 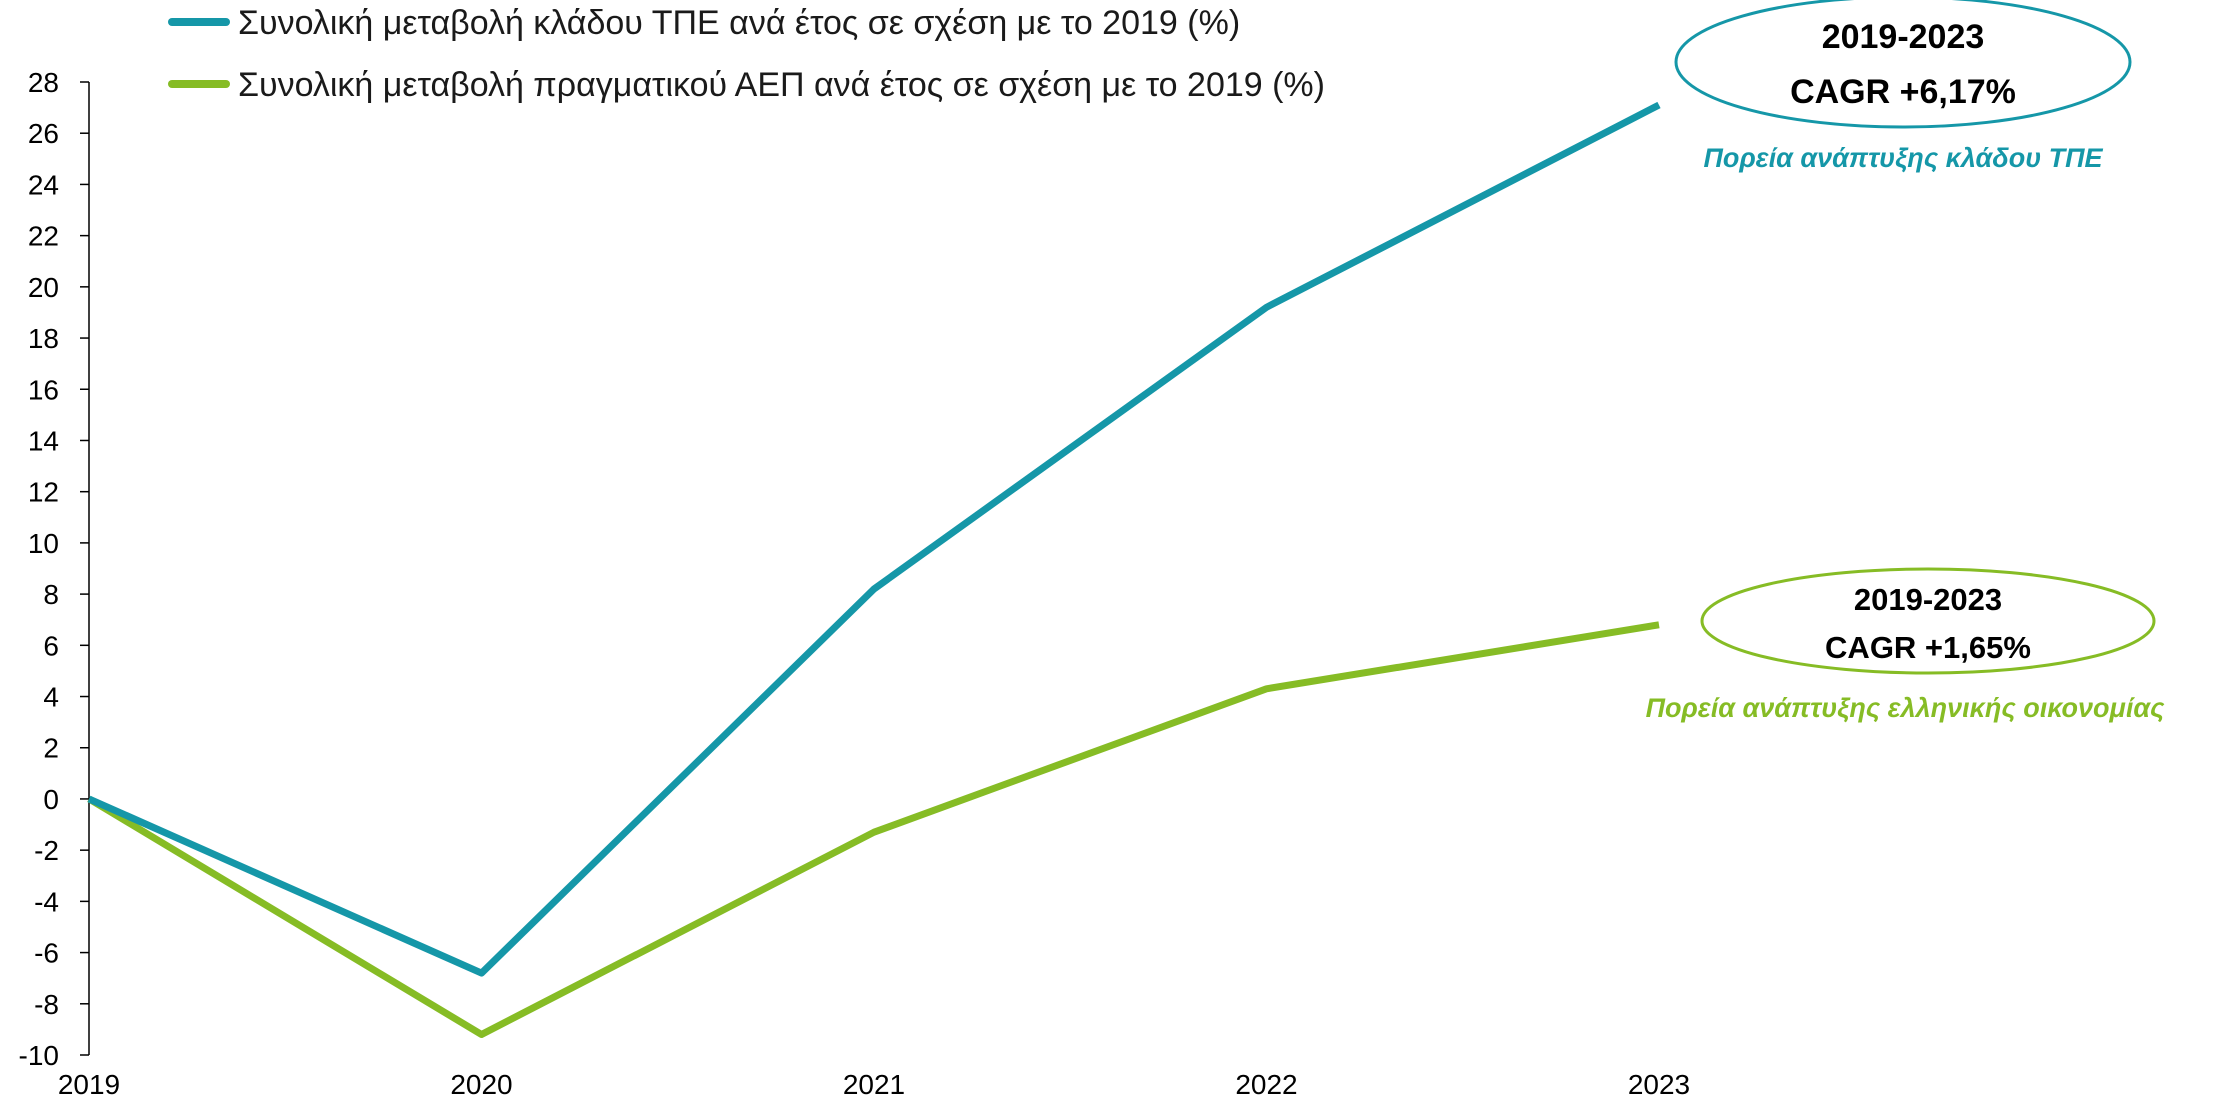 I want to click on y-tick-label: -4, so click(x=46, y=901).